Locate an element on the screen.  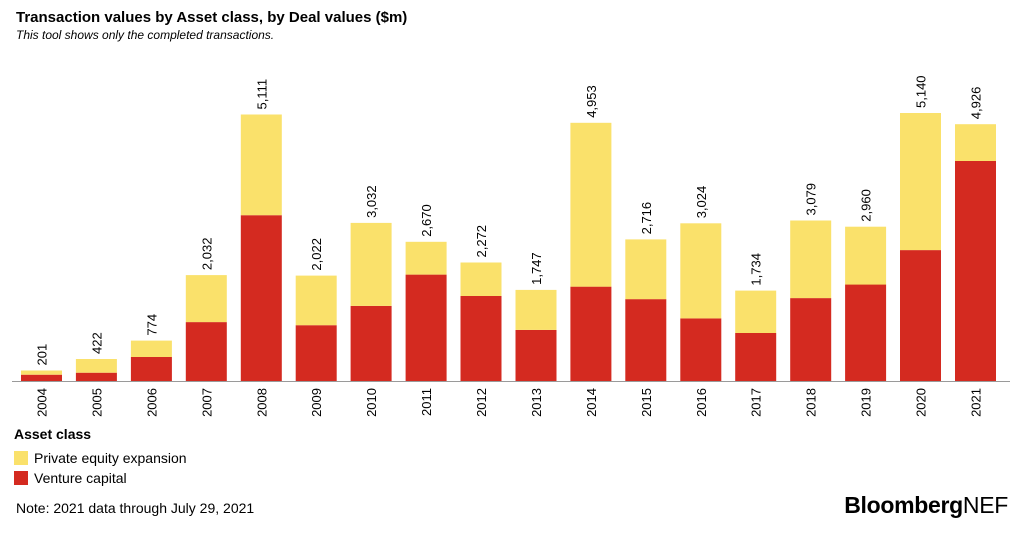
total-label-2019: 2,960 is located at coordinates (866, 205).